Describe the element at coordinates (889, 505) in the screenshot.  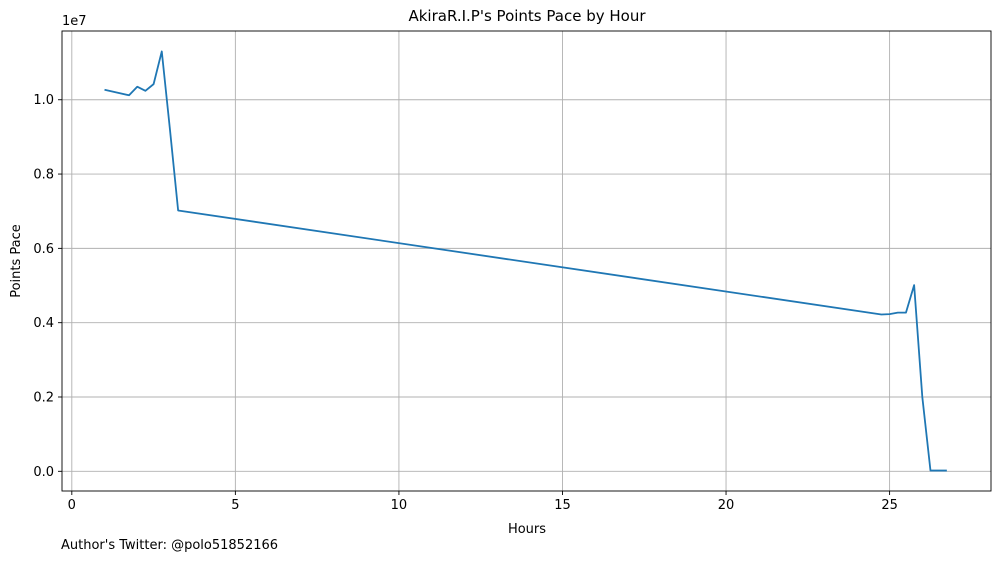
I see `x-tick-label: 25` at that location.